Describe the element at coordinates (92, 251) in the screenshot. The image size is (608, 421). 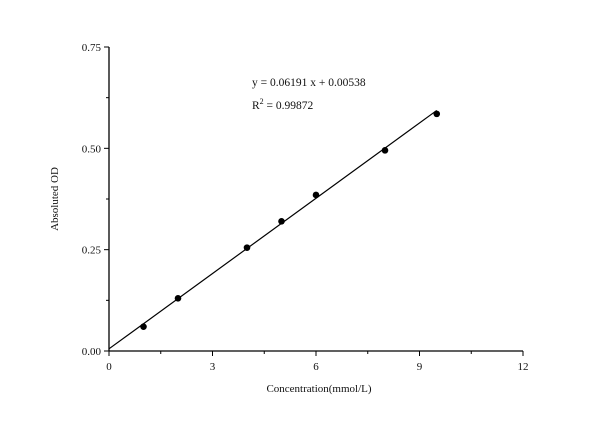
I see `y-tick-label: 0.25` at that location.